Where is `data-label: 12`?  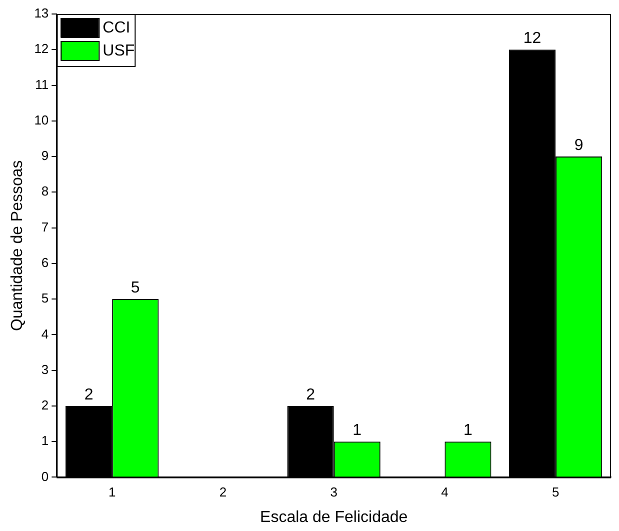
data-label: 12 is located at coordinates (532, 39).